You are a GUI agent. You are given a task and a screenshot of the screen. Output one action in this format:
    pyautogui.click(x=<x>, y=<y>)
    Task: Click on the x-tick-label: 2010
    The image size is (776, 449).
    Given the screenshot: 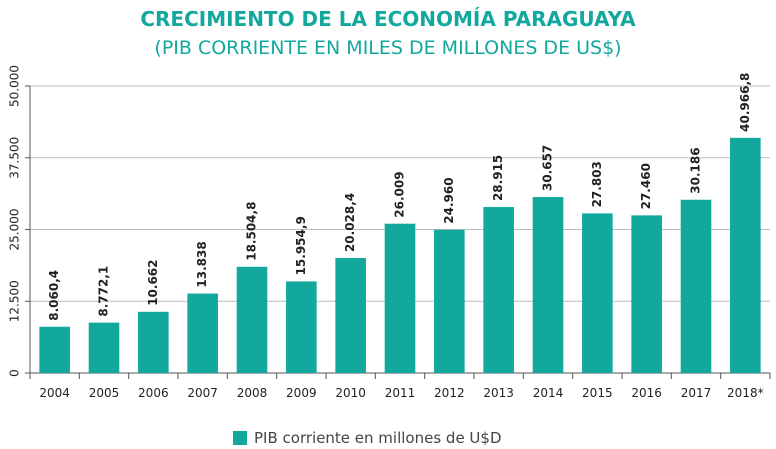 What is the action you would take?
    pyautogui.click(x=350, y=393)
    